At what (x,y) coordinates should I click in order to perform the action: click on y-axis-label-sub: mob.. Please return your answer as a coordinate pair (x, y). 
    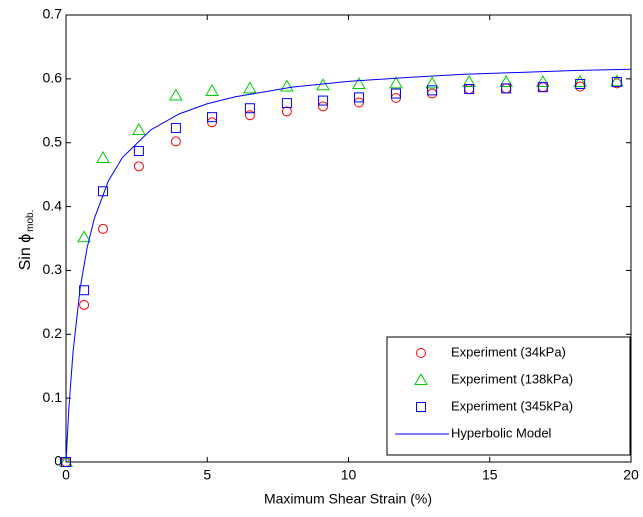
    Looking at the image, I should click on (30, 221).